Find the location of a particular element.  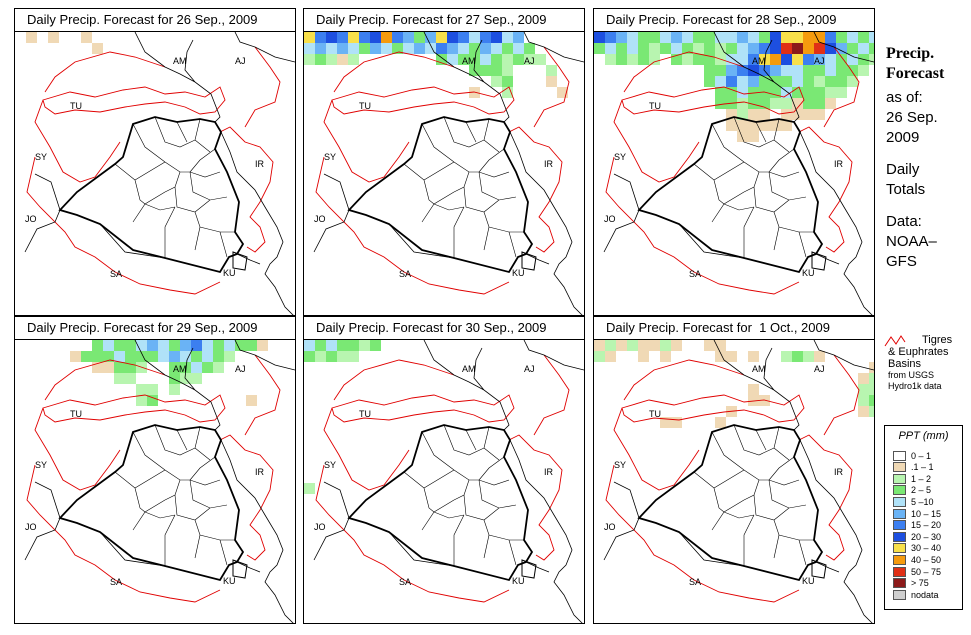

panel-title-prefix: Daily Precip. Forecast for is located at coordinates (100, 327).